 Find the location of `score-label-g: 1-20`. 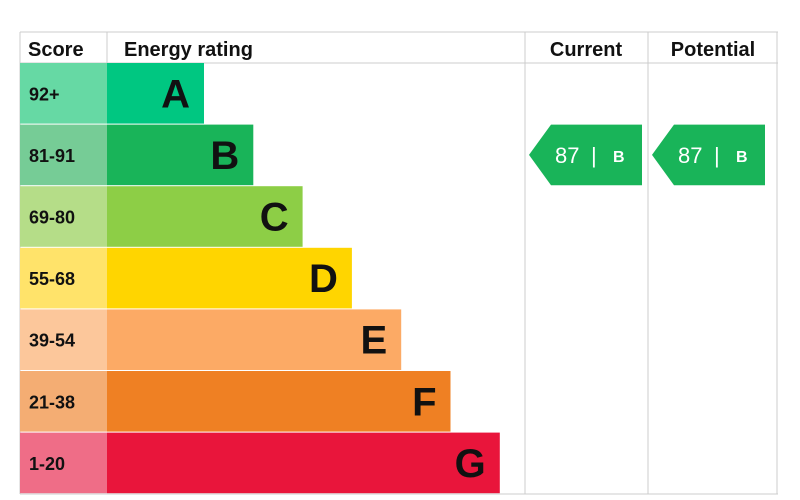

score-label-g: 1-20 is located at coordinates (47, 464).